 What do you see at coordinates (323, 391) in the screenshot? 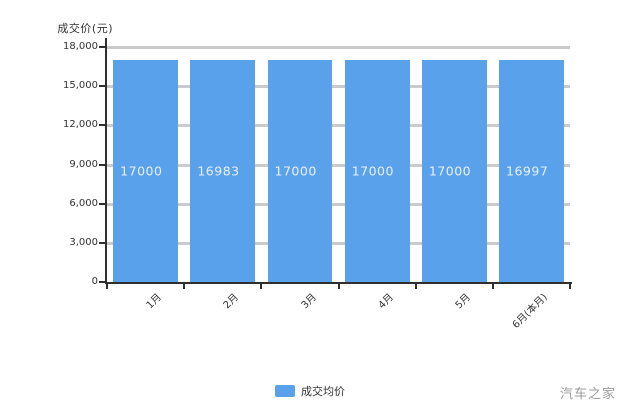
I see `legend-label: 成交均价` at bounding box center [323, 391].